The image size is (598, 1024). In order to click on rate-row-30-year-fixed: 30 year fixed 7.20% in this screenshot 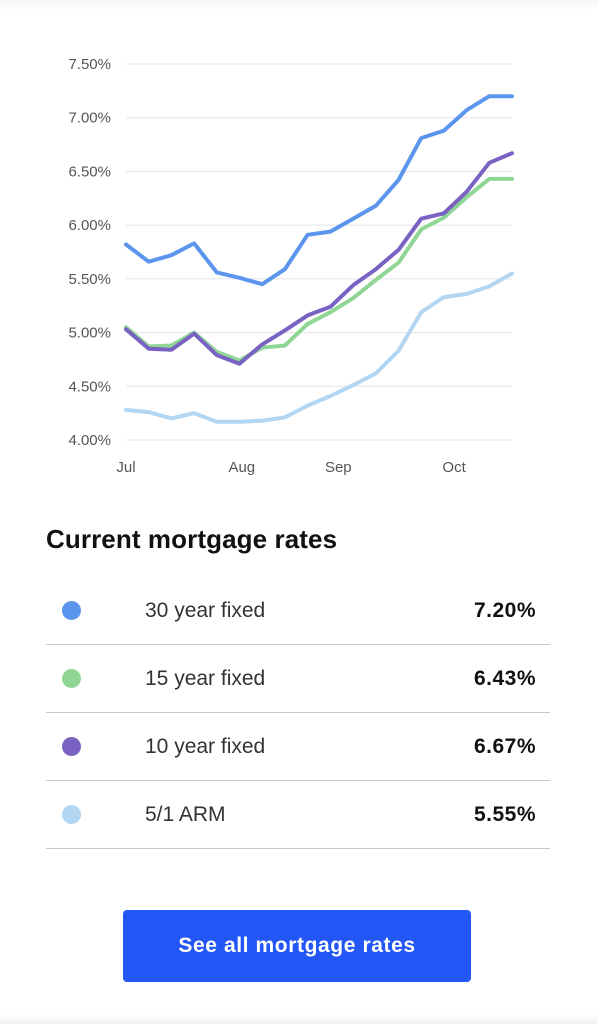, I will do `click(298, 611)`.